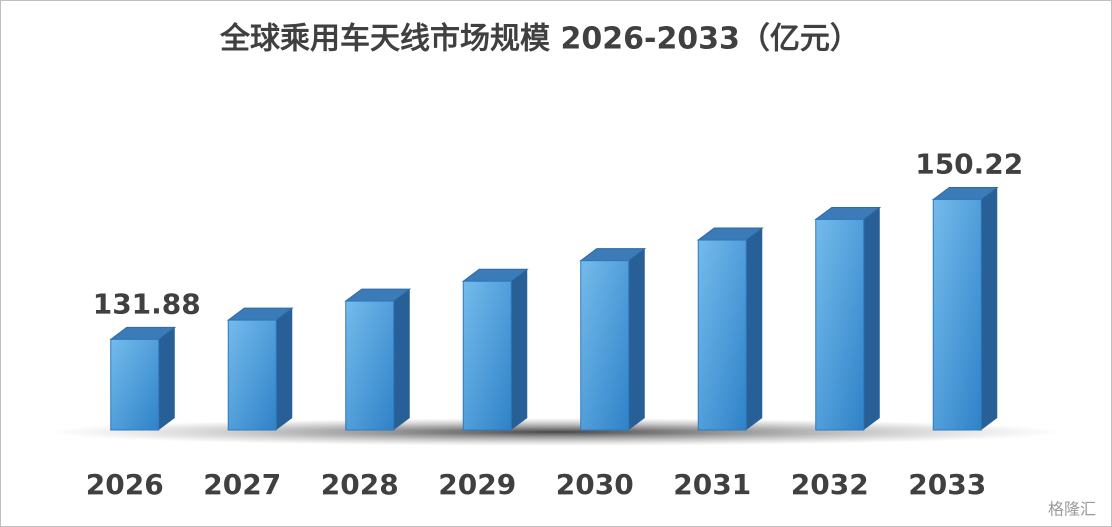 This screenshot has width=1112, height=527. I want to click on floor-shadow, so click(556, 432).